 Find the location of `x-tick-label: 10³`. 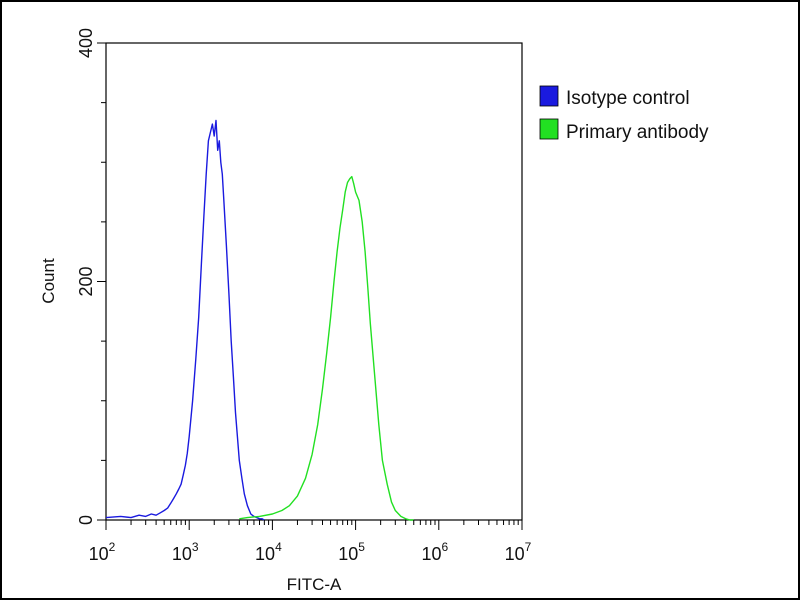

x-tick-label: 10³ is located at coordinates (185, 552).